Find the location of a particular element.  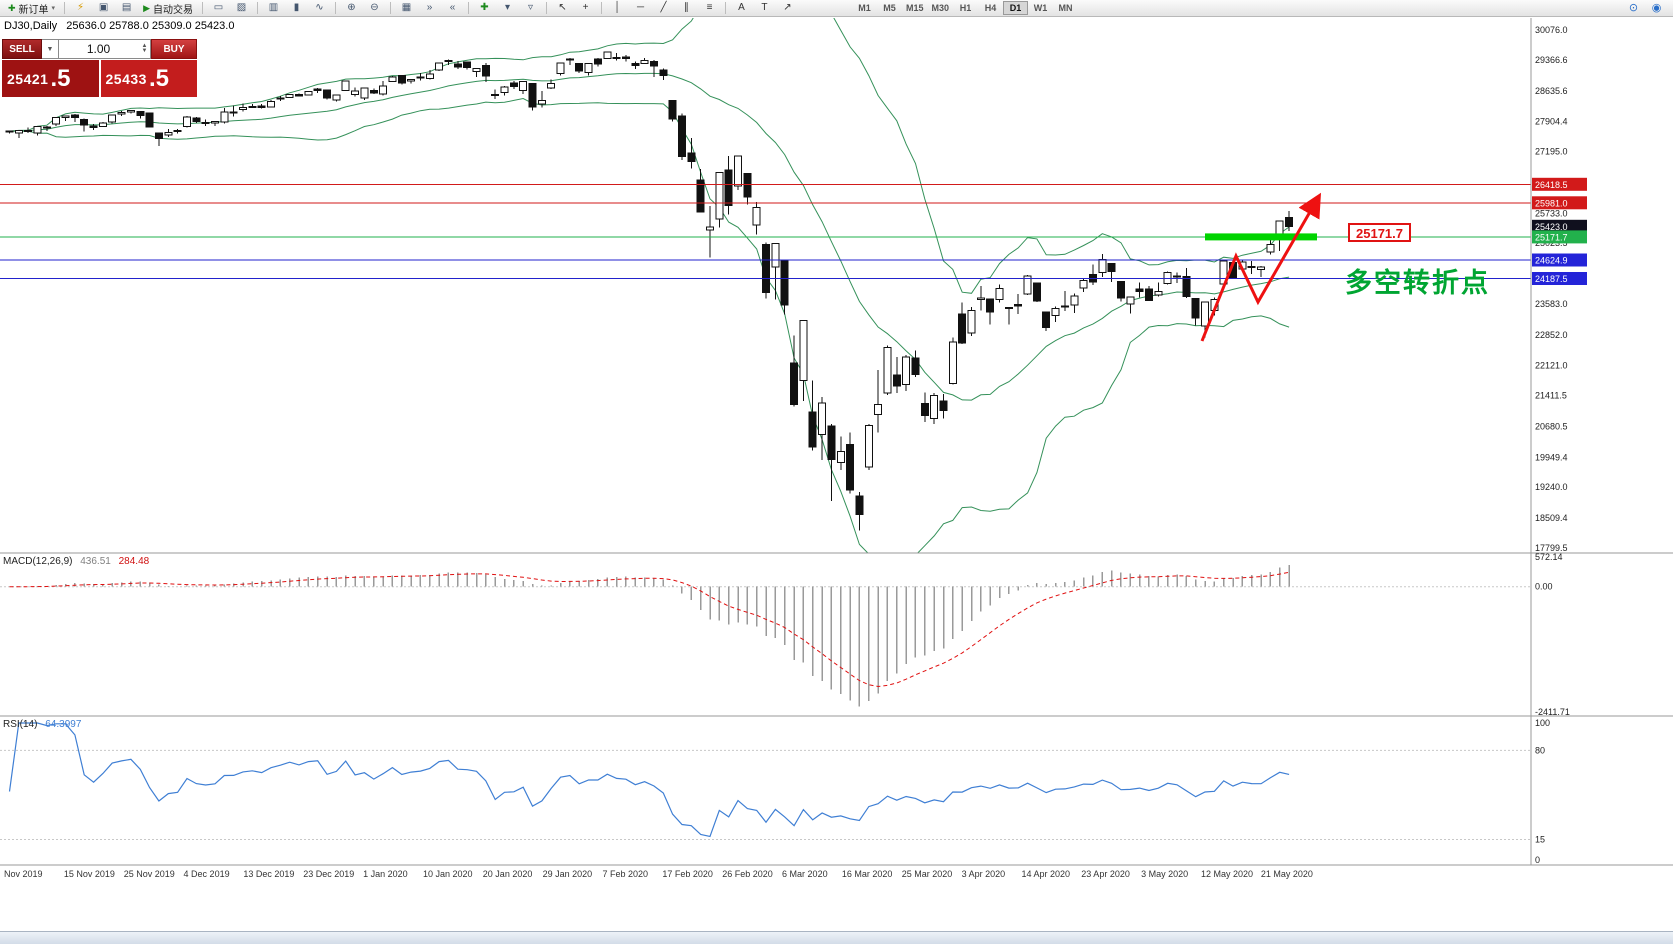

timeframe-M5: M5 is located at coordinates (889, 8).